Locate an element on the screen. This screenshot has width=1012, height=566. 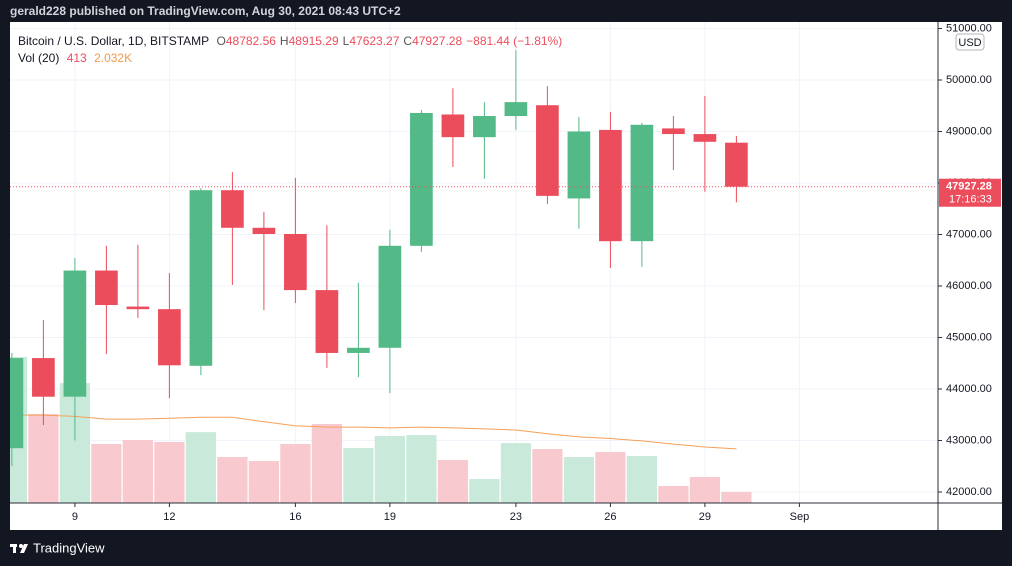
currency-box is located at coordinates (970, 42).